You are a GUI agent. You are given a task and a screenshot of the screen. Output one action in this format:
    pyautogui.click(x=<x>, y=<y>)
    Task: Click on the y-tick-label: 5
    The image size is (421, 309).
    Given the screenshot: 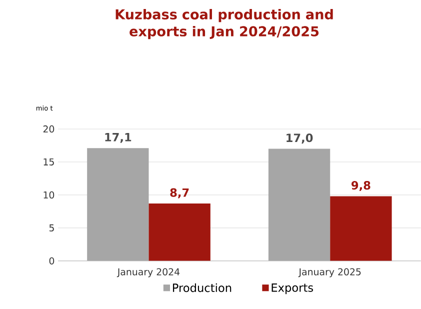 What is the action you would take?
    pyautogui.click(x=51, y=228)
    